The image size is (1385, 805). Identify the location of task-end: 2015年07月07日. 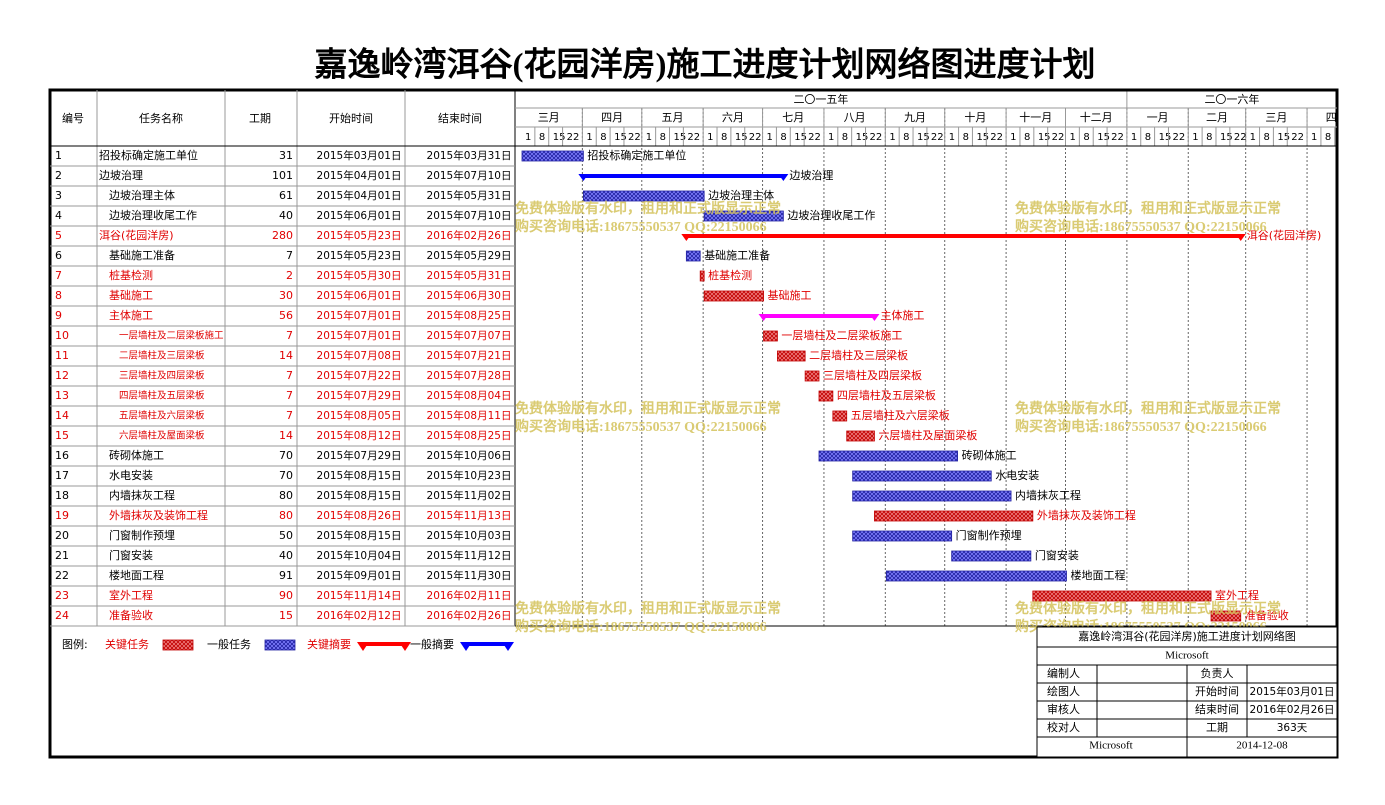
(469, 335).